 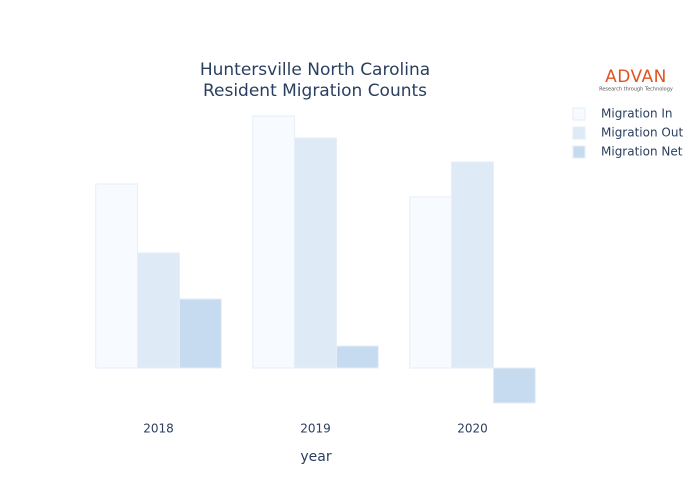 What do you see at coordinates (472, 429) in the screenshot?
I see `x-tick-label: 2020` at bounding box center [472, 429].